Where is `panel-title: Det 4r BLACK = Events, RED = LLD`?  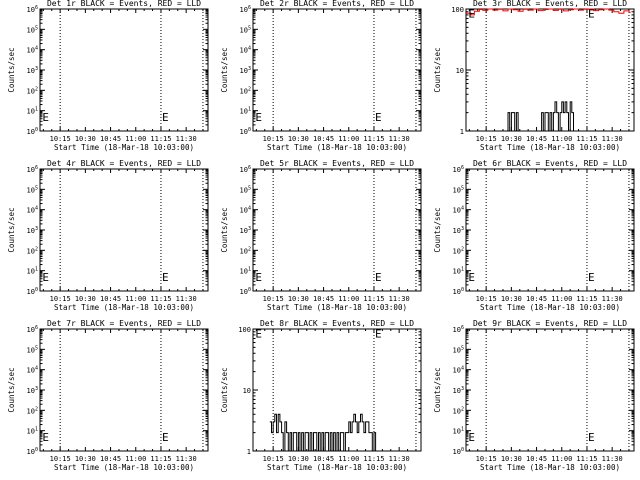 panel-title: Det 4r BLACK = Events, RED = LLD is located at coordinates (124, 163).